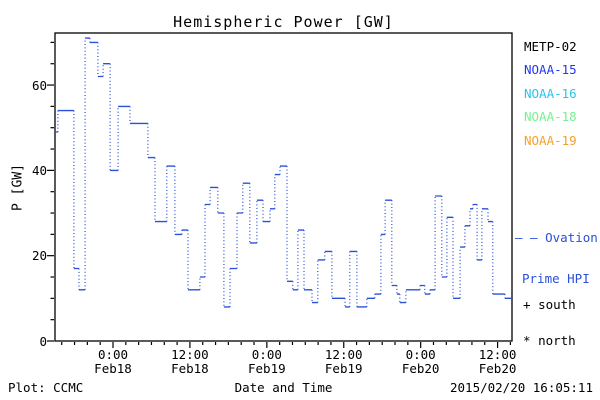  I want to click on footer-timestamp: 2015/02/20 16:05:11, so click(521, 387).